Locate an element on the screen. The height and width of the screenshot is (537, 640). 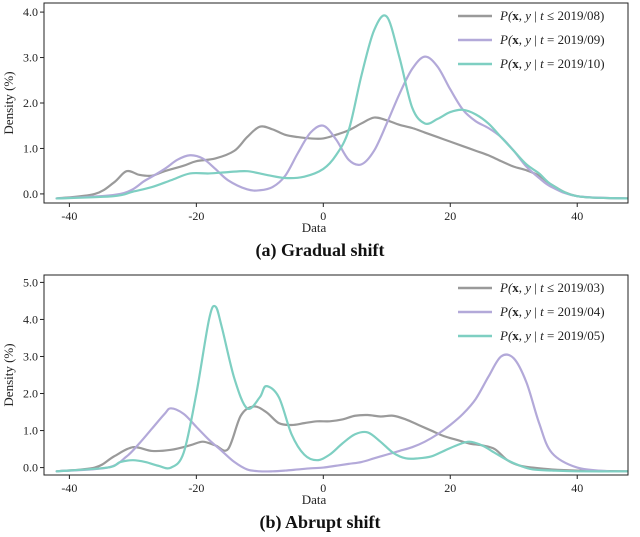
x-axis-label-1: Data is located at coordinates (314, 227).